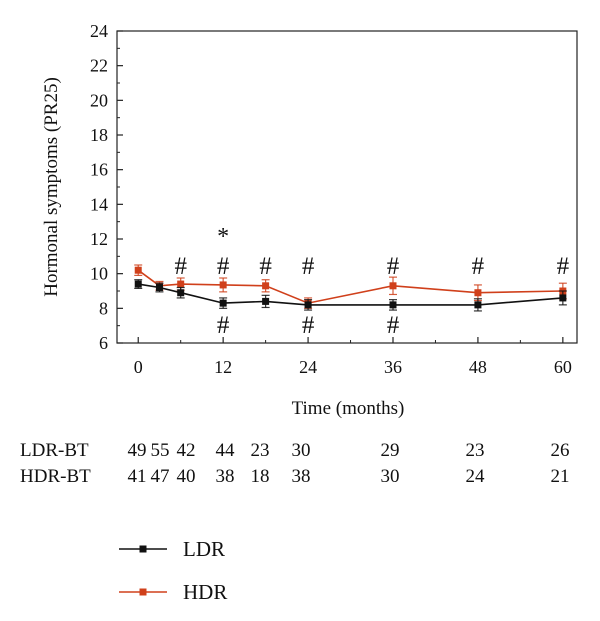 The height and width of the screenshot is (621, 600). What do you see at coordinates (99, 274) in the screenshot?
I see `y-tick-label: 10` at bounding box center [99, 274].